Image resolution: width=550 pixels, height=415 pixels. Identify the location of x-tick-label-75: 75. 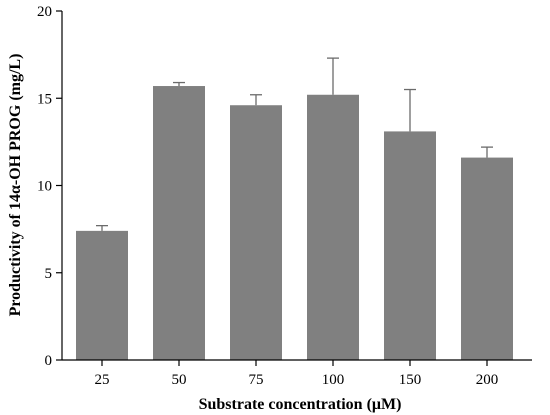
(256, 380).